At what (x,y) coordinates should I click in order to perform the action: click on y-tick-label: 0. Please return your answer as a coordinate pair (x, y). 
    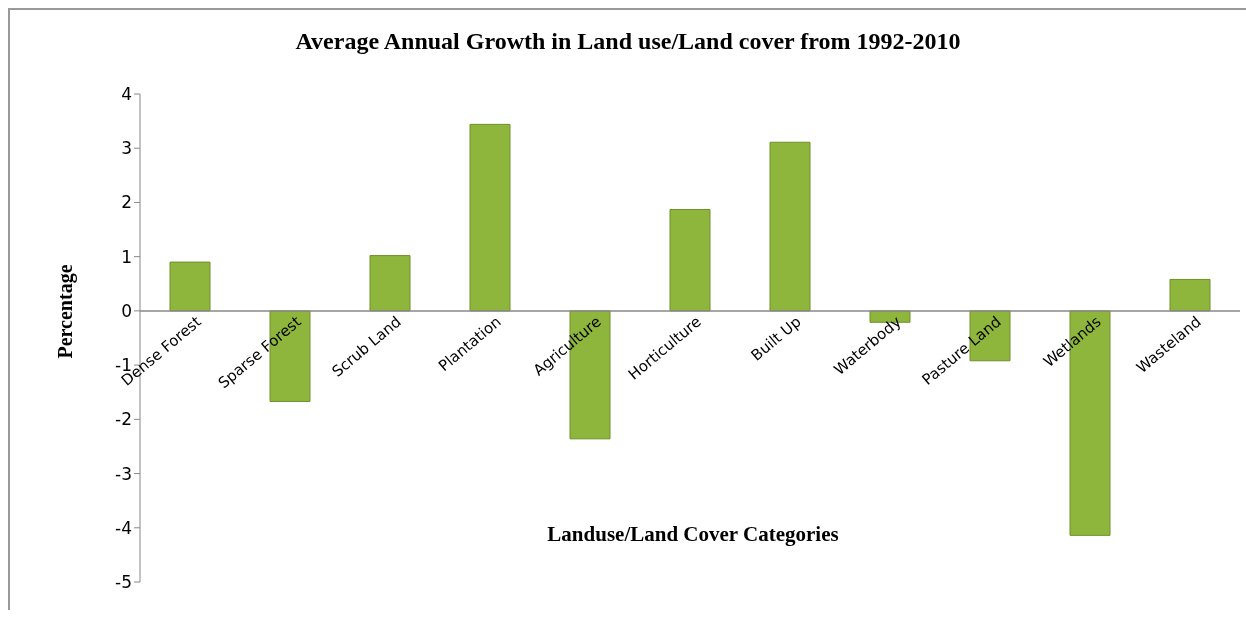
    Looking at the image, I should click on (126, 310).